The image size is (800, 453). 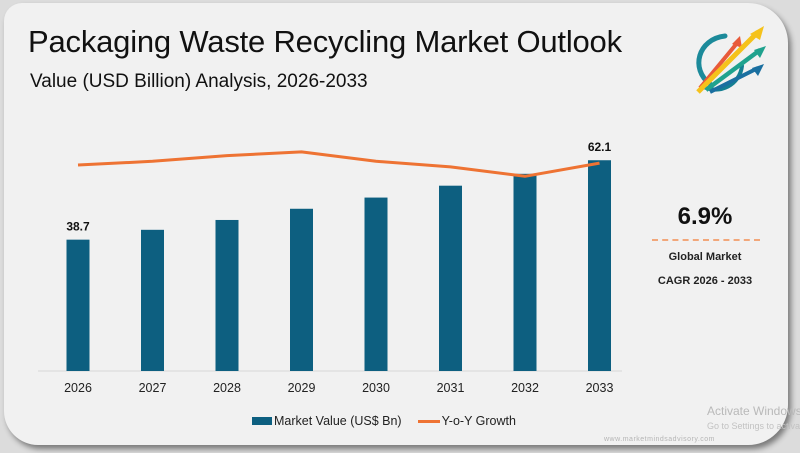 I want to click on bar-2030, so click(x=376, y=284).